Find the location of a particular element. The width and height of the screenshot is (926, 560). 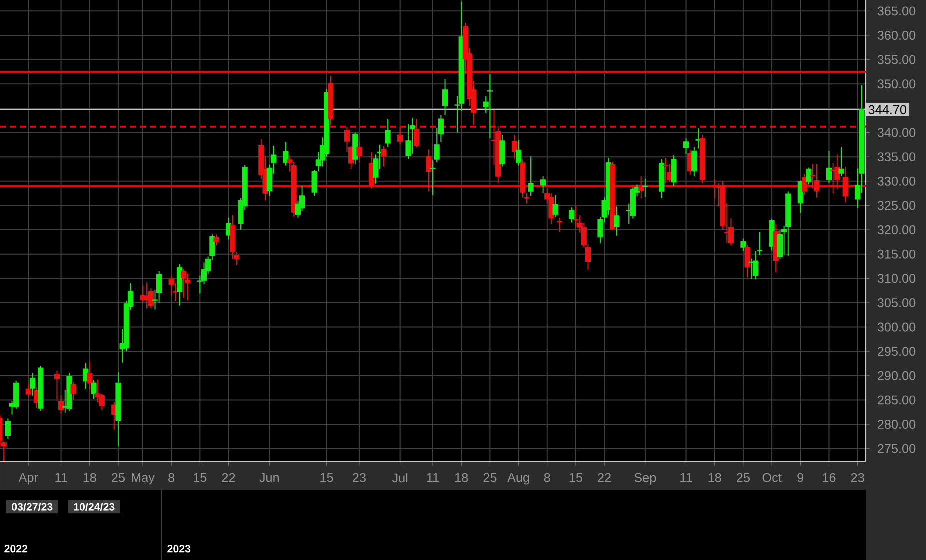

text: 10/24/23 is located at coordinates (94, 507).